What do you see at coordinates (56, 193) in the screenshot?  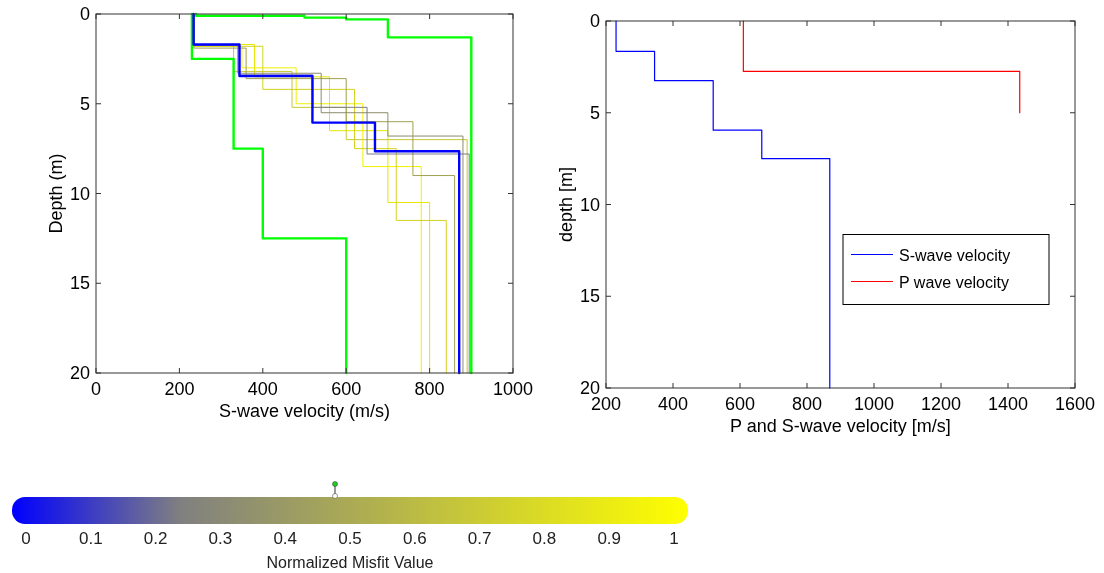 I see `y-axis-title: Depth (m)` at bounding box center [56, 193].